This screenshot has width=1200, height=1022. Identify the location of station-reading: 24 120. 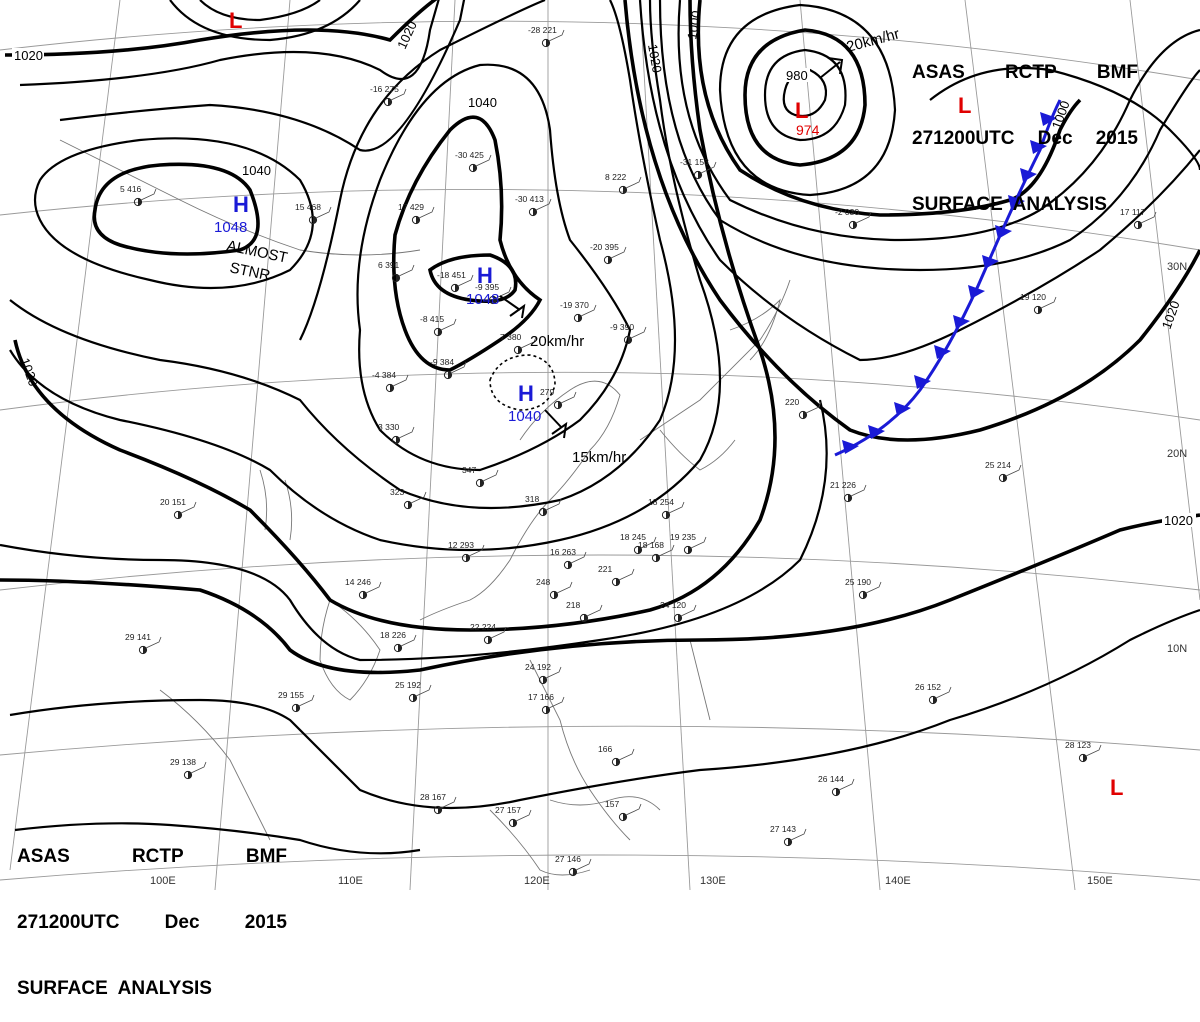
(673, 605).